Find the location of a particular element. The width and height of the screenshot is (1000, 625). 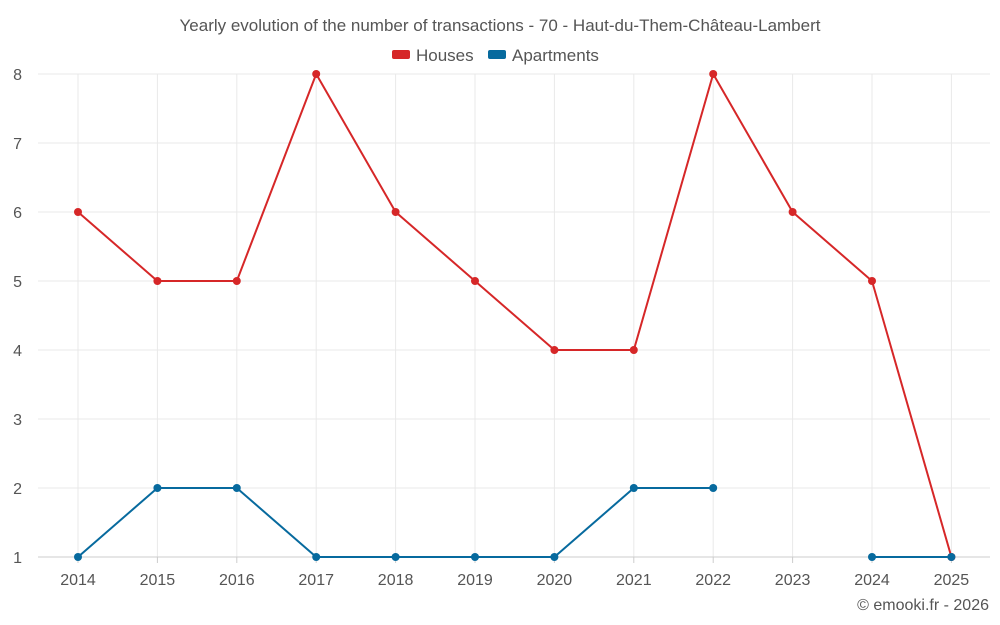

y-tick-label: 6 is located at coordinates (17, 213).